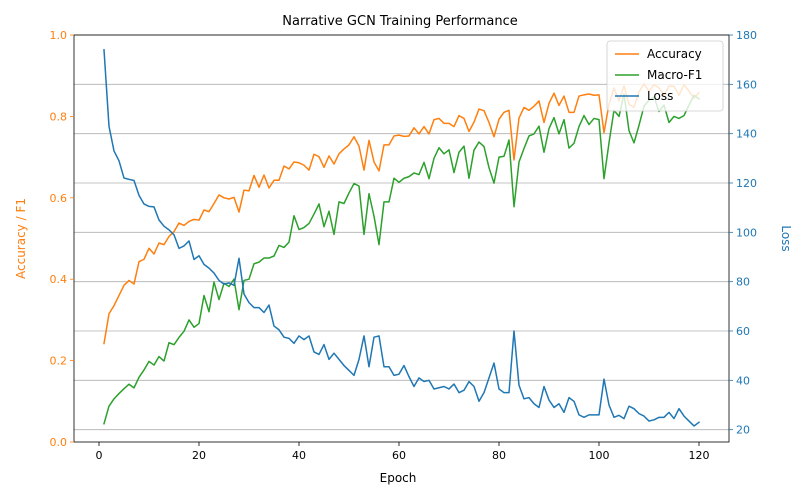 The image size is (800, 500). Describe the element at coordinates (59, 361) in the screenshot. I see `y-left-tick-label: 0.2` at that location.